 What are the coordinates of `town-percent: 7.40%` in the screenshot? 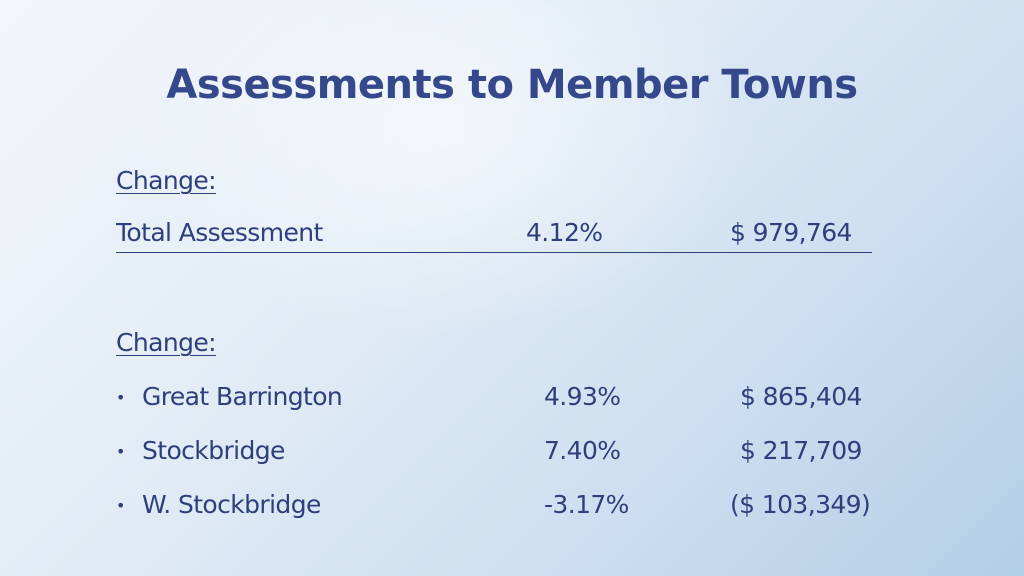 It's located at (582, 450).